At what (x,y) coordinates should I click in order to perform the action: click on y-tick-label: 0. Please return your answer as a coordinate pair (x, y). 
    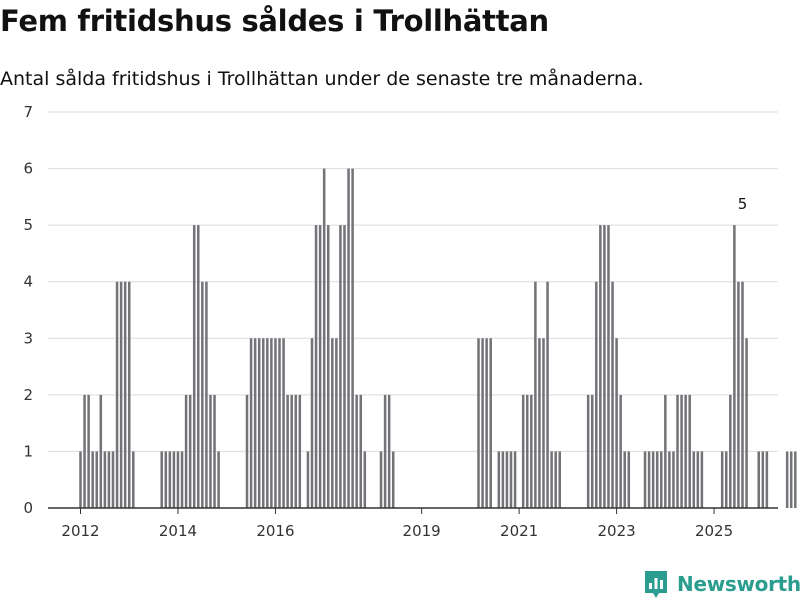
    Looking at the image, I should click on (28, 508).